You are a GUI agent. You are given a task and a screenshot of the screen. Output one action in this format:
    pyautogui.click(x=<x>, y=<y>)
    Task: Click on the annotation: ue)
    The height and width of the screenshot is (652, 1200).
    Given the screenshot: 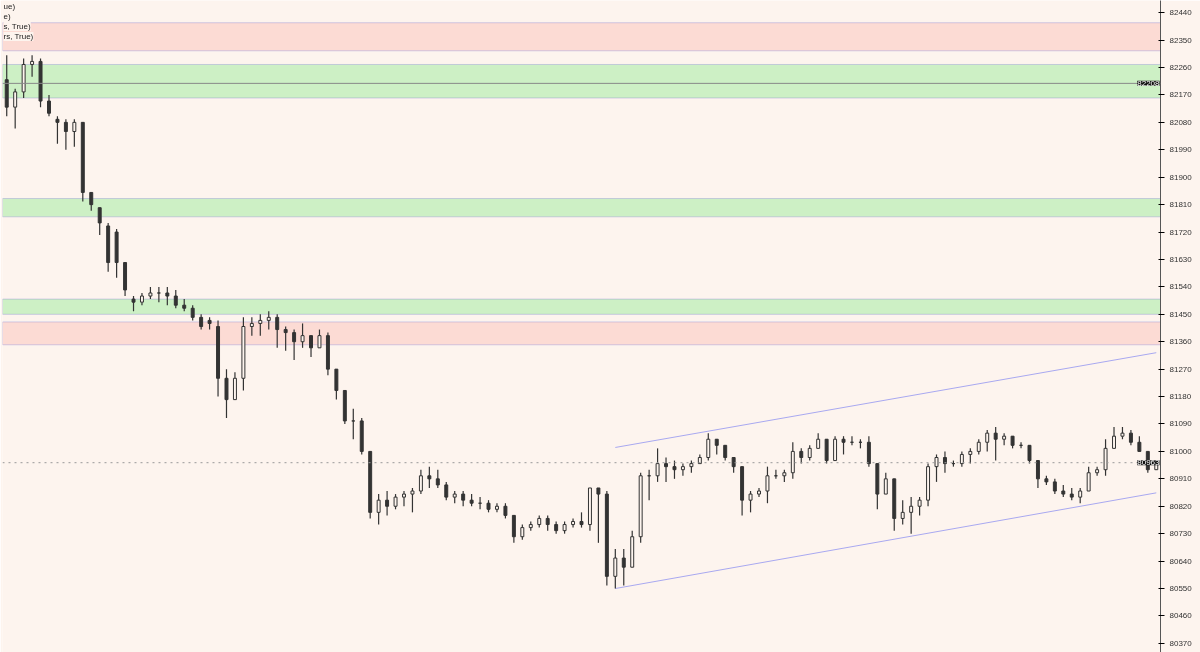 What is the action you would take?
    pyautogui.click(x=9, y=6)
    